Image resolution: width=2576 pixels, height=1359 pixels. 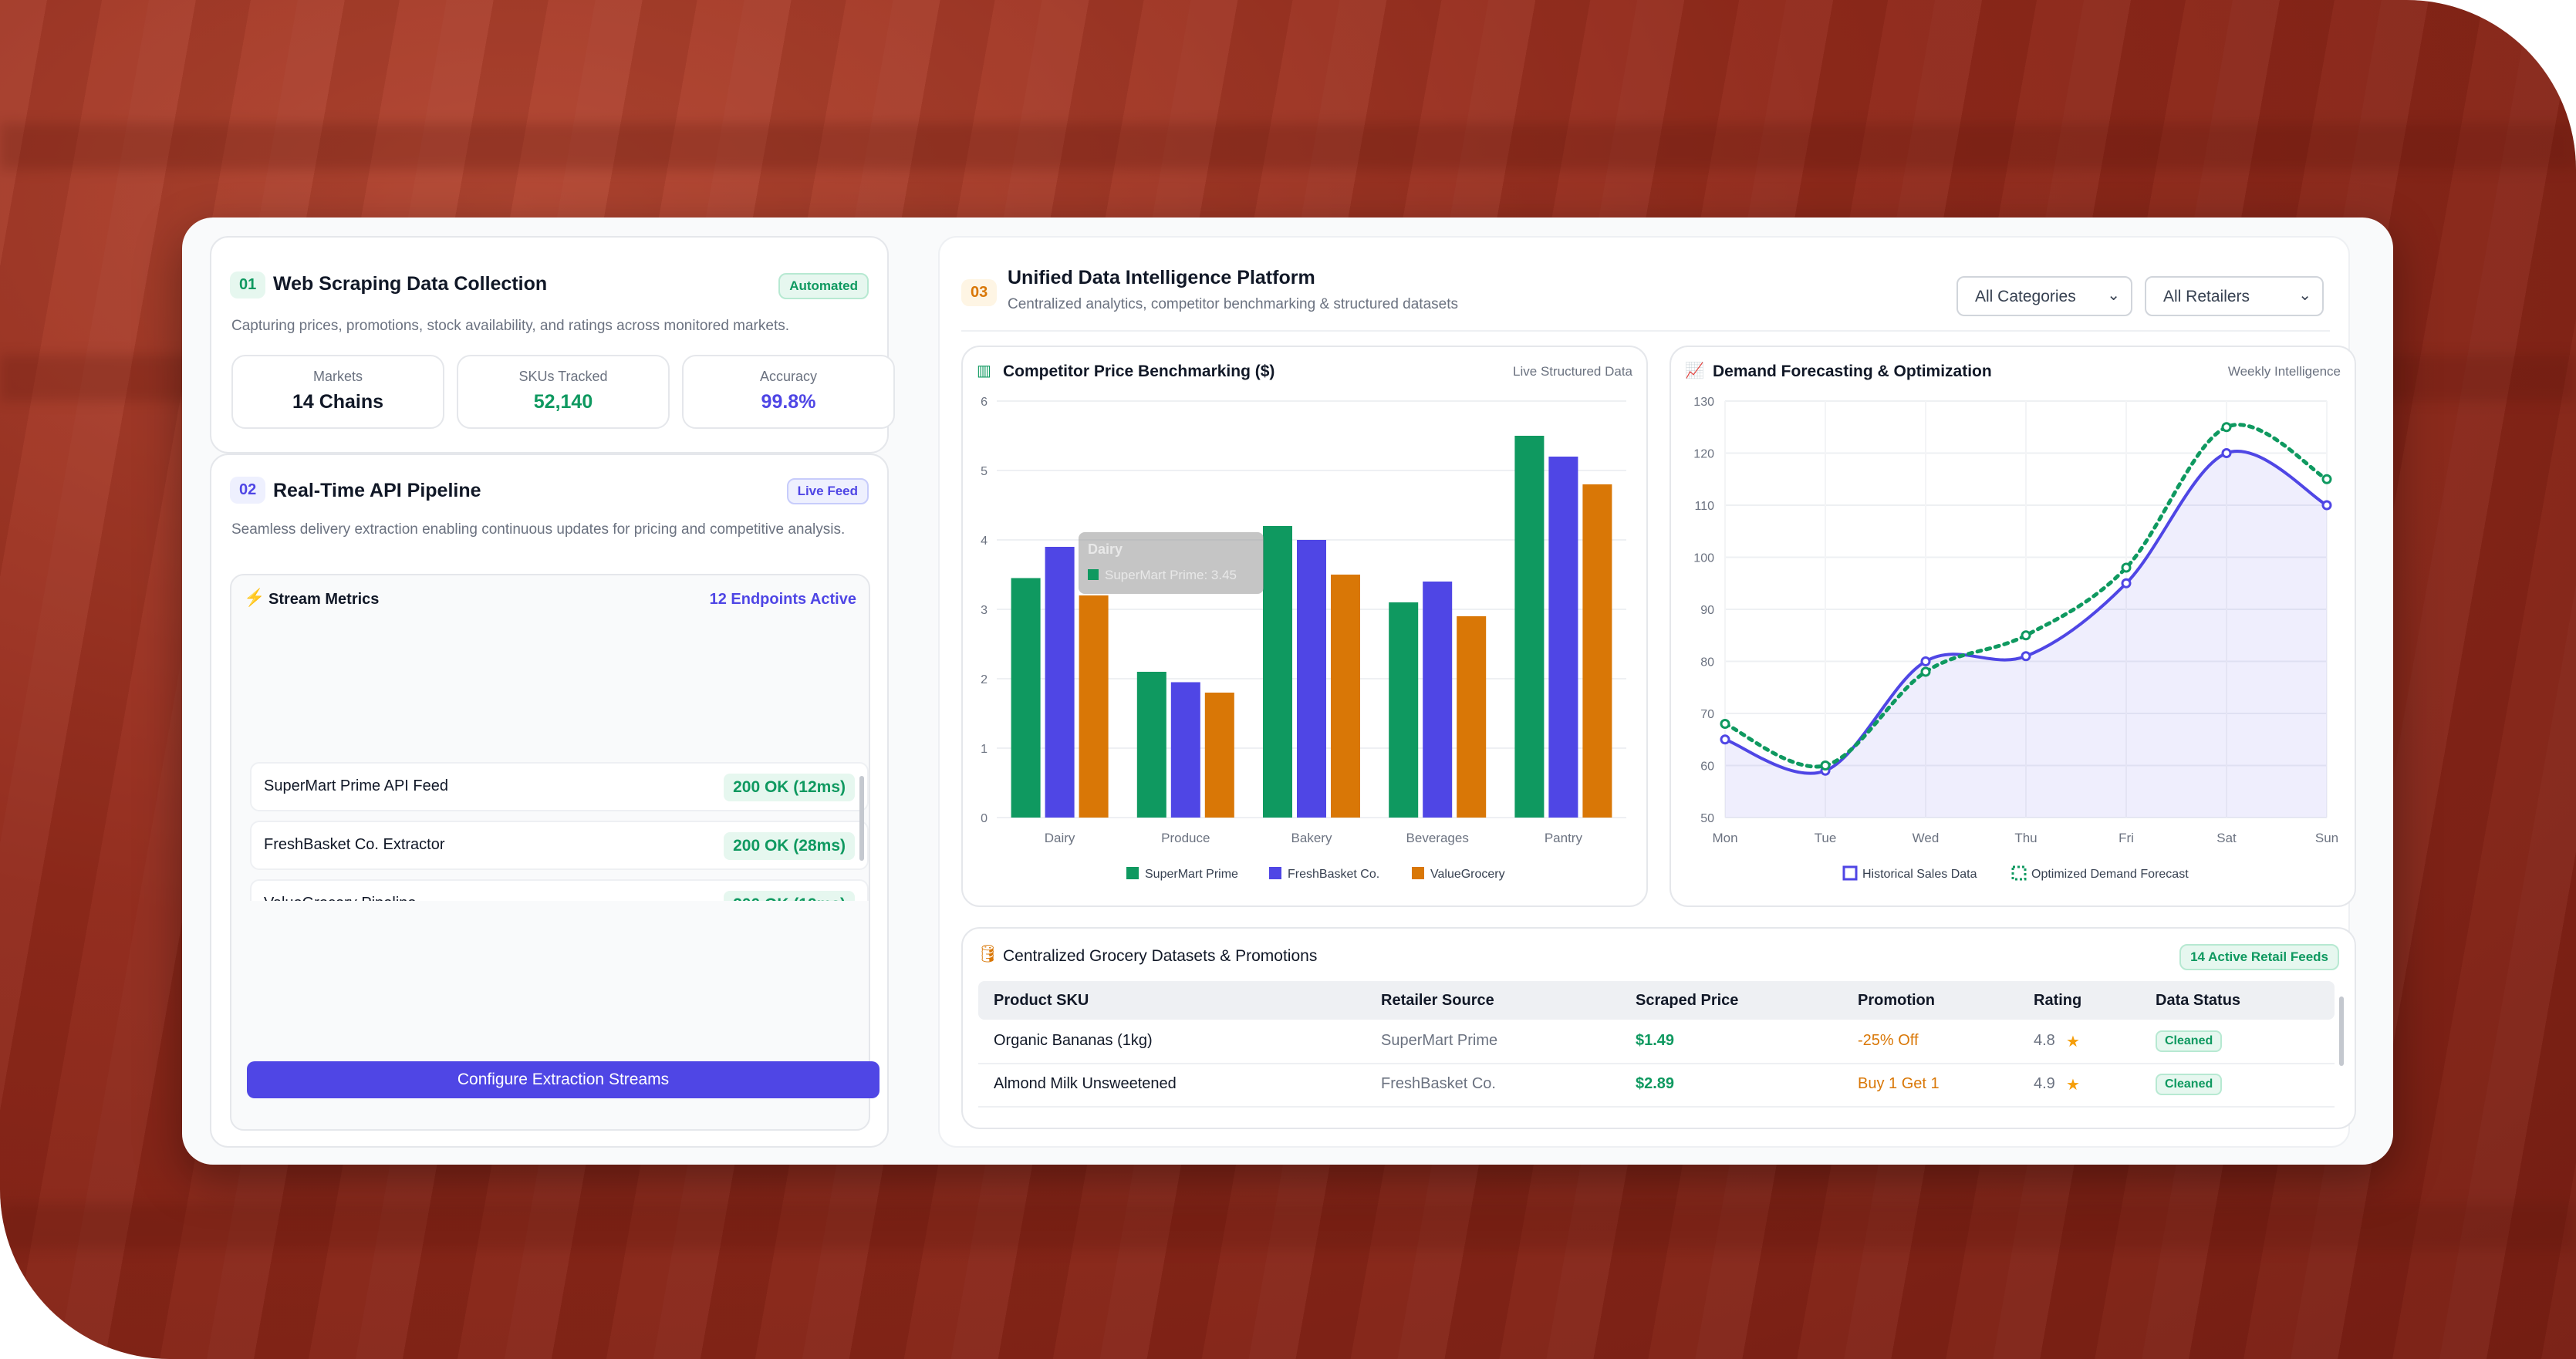 What do you see at coordinates (1707, 819) in the screenshot?
I see `y-tick-label: 50` at bounding box center [1707, 819].